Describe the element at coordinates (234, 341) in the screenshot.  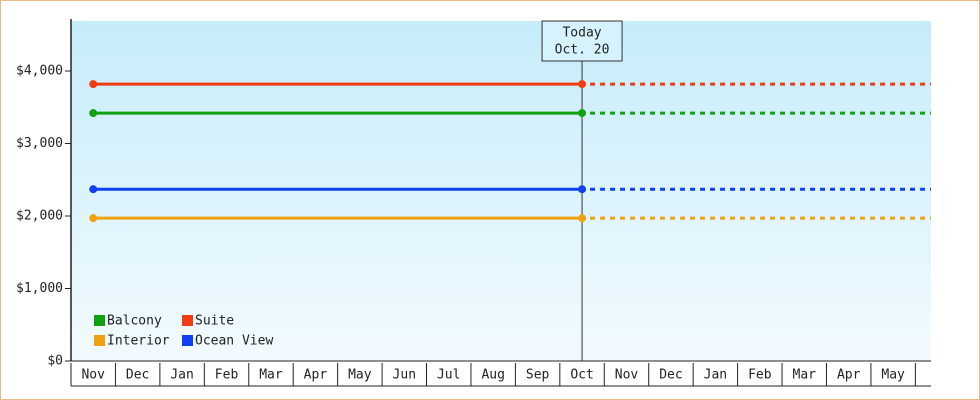
I see `legend-label: Ocean View` at that location.